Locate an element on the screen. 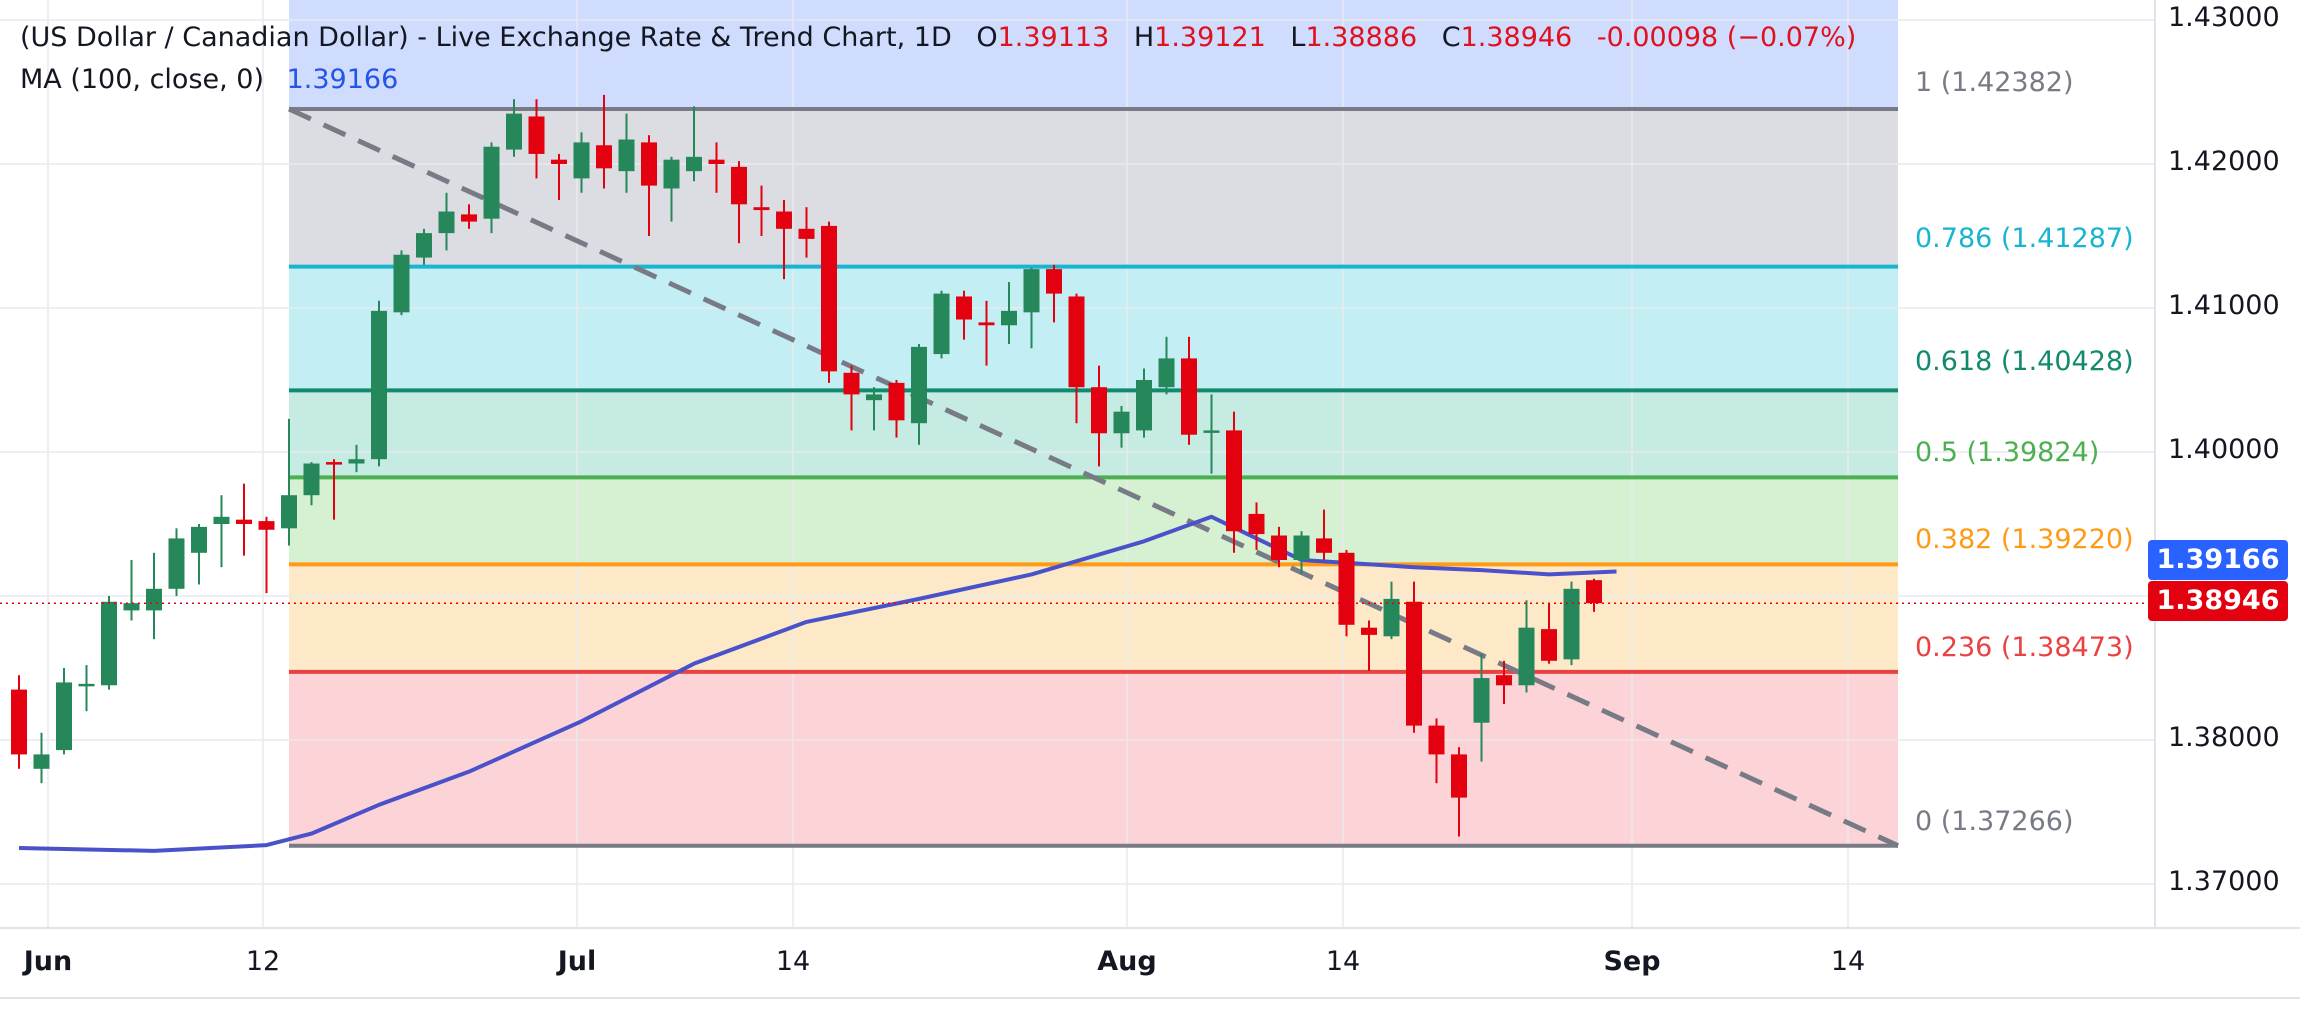 This screenshot has height=1031, width=2300. y-tick-label: 1.42000 is located at coordinates (2224, 161).